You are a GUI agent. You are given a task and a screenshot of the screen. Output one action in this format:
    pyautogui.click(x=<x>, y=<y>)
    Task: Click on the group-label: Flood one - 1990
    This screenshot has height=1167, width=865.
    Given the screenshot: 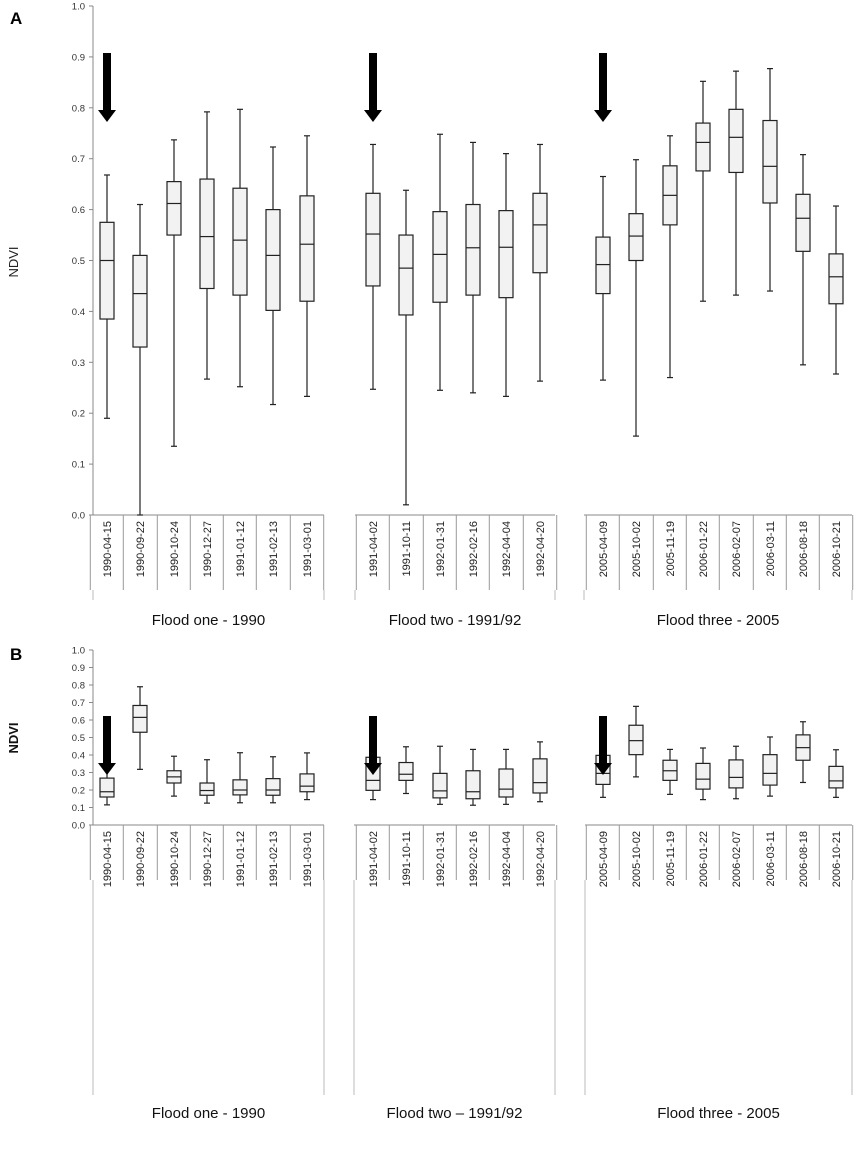 What is the action you would take?
    pyautogui.click(x=208, y=620)
    